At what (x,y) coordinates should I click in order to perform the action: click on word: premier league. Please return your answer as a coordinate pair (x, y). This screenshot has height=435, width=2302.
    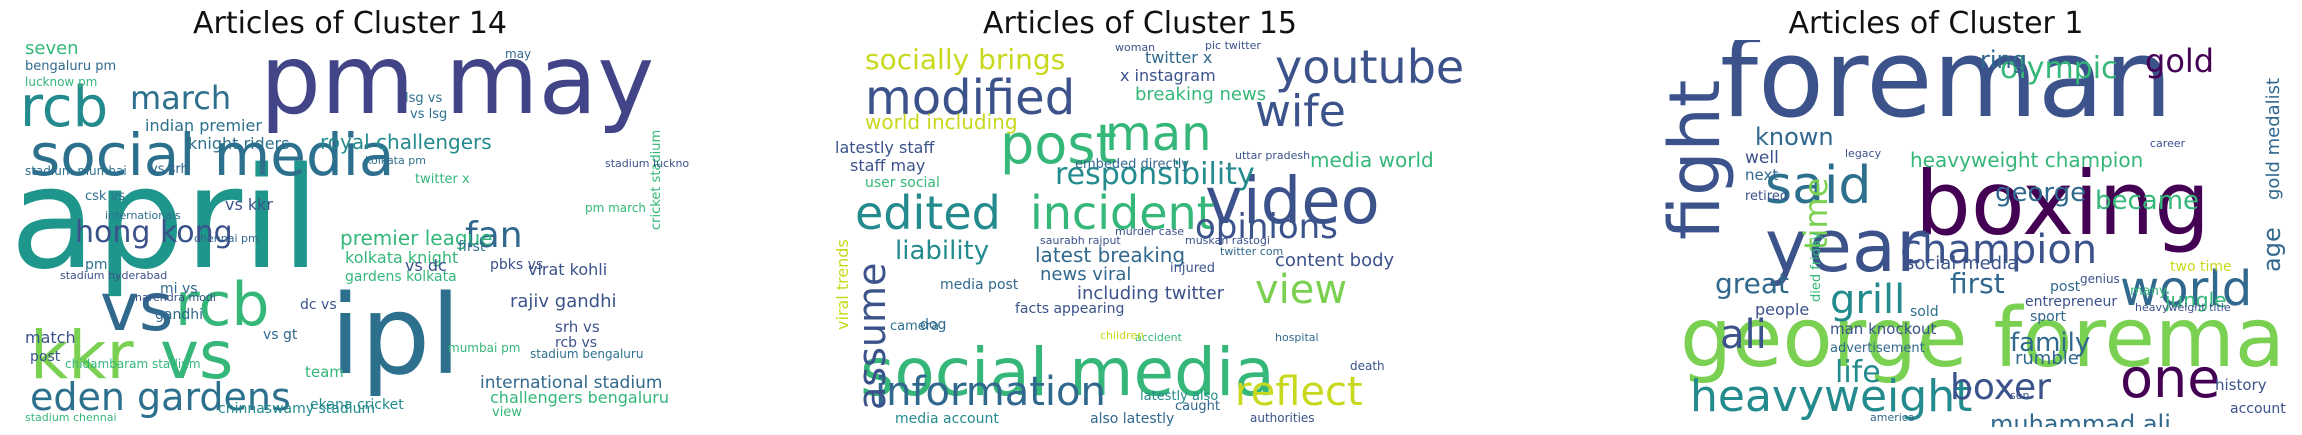
    Looking at the image, I should click on (416, 238).